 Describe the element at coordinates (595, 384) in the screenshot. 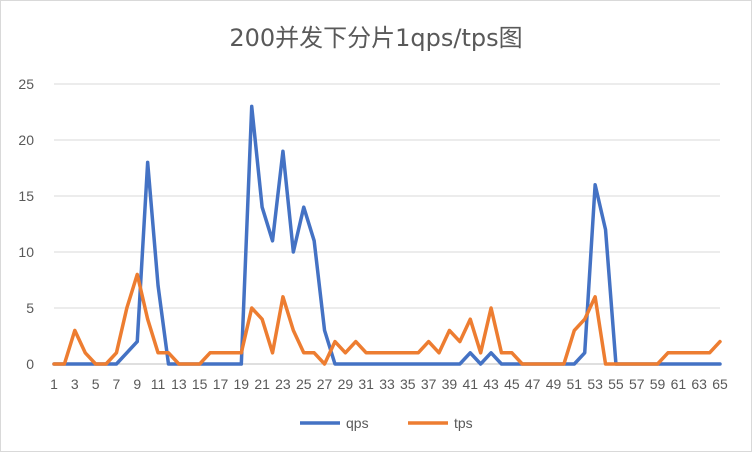

I see `x-tick-label: 53` at that location.